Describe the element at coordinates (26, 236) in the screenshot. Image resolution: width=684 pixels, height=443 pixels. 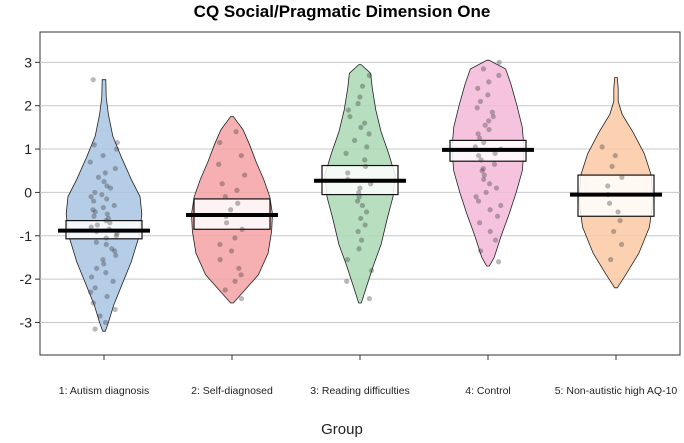
I see `y-tick-label: -1` at that location.